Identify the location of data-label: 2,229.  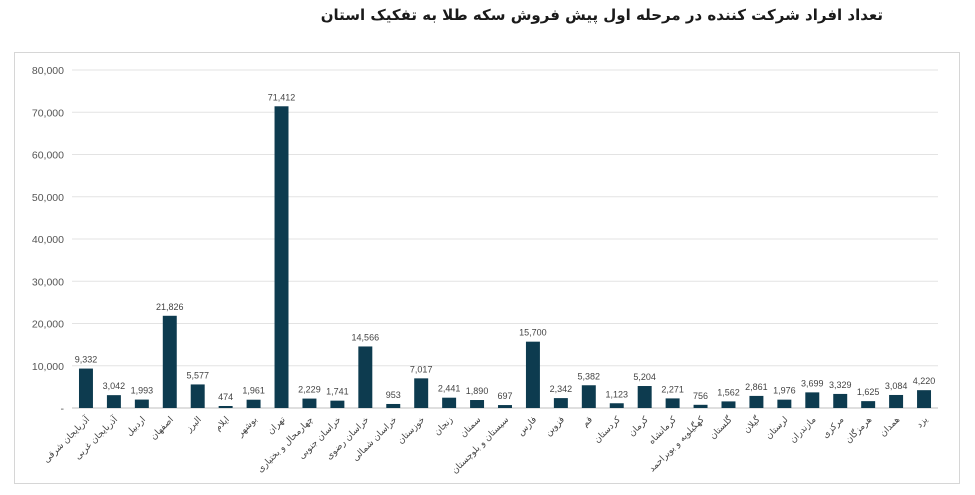
(309, 390).